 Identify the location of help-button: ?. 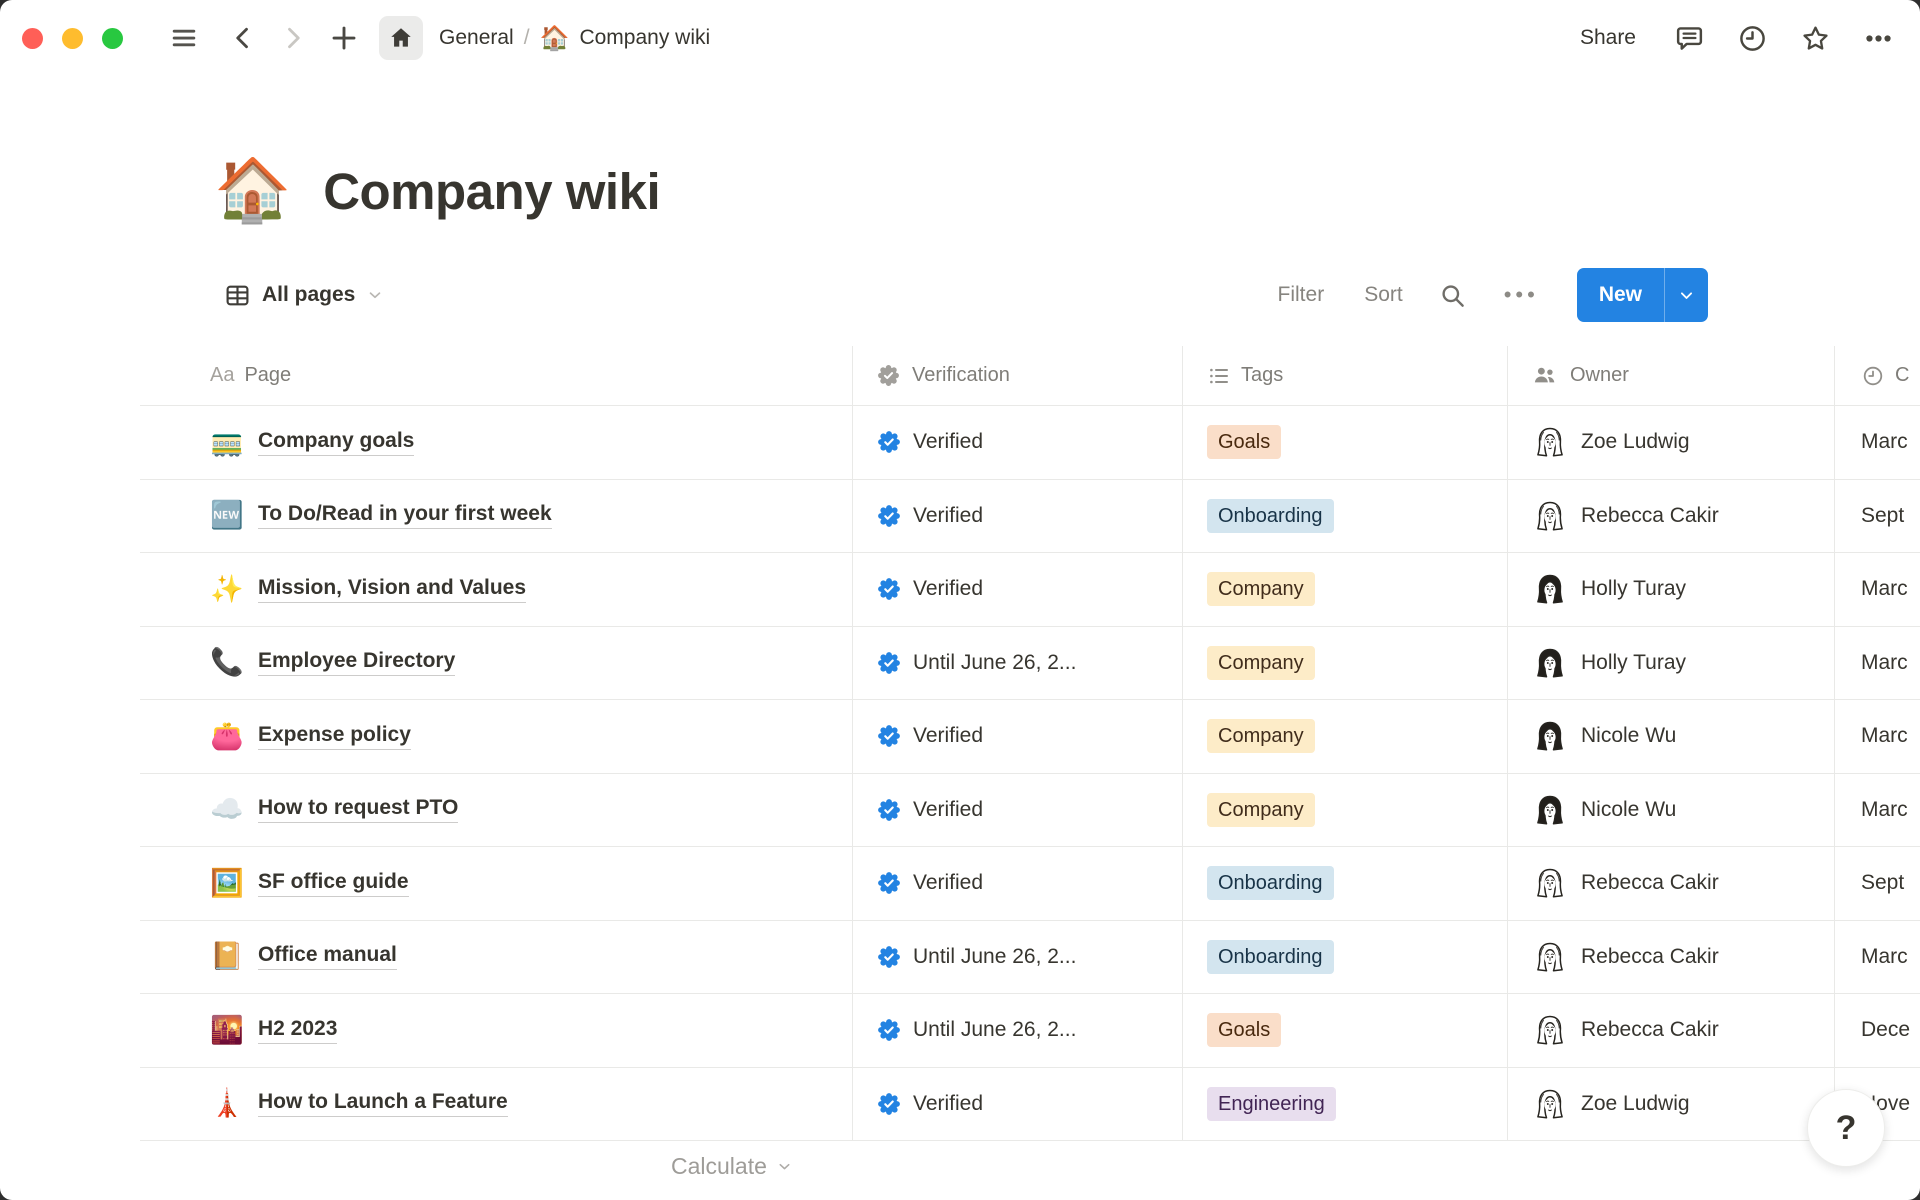
(1846, 1128).